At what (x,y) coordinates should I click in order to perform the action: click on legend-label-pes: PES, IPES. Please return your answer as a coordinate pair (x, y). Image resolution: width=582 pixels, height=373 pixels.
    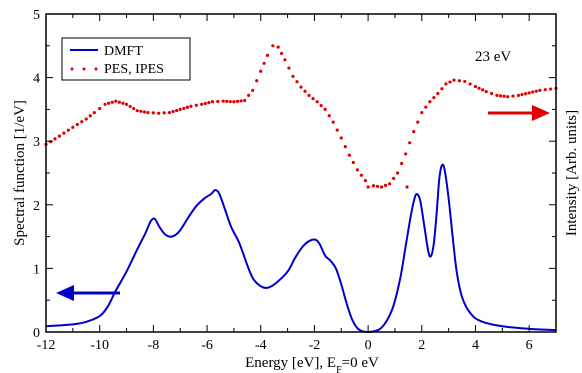
    Looking at the image, I should click on (134, 69).